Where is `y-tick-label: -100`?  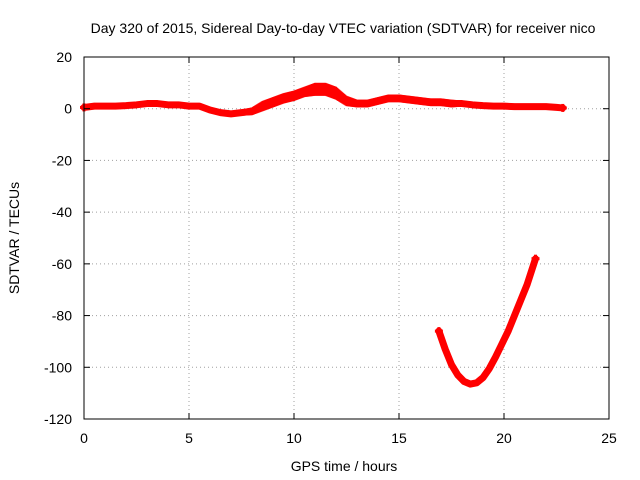 y-tick-label: -100 is located at coordinates (58, 367).